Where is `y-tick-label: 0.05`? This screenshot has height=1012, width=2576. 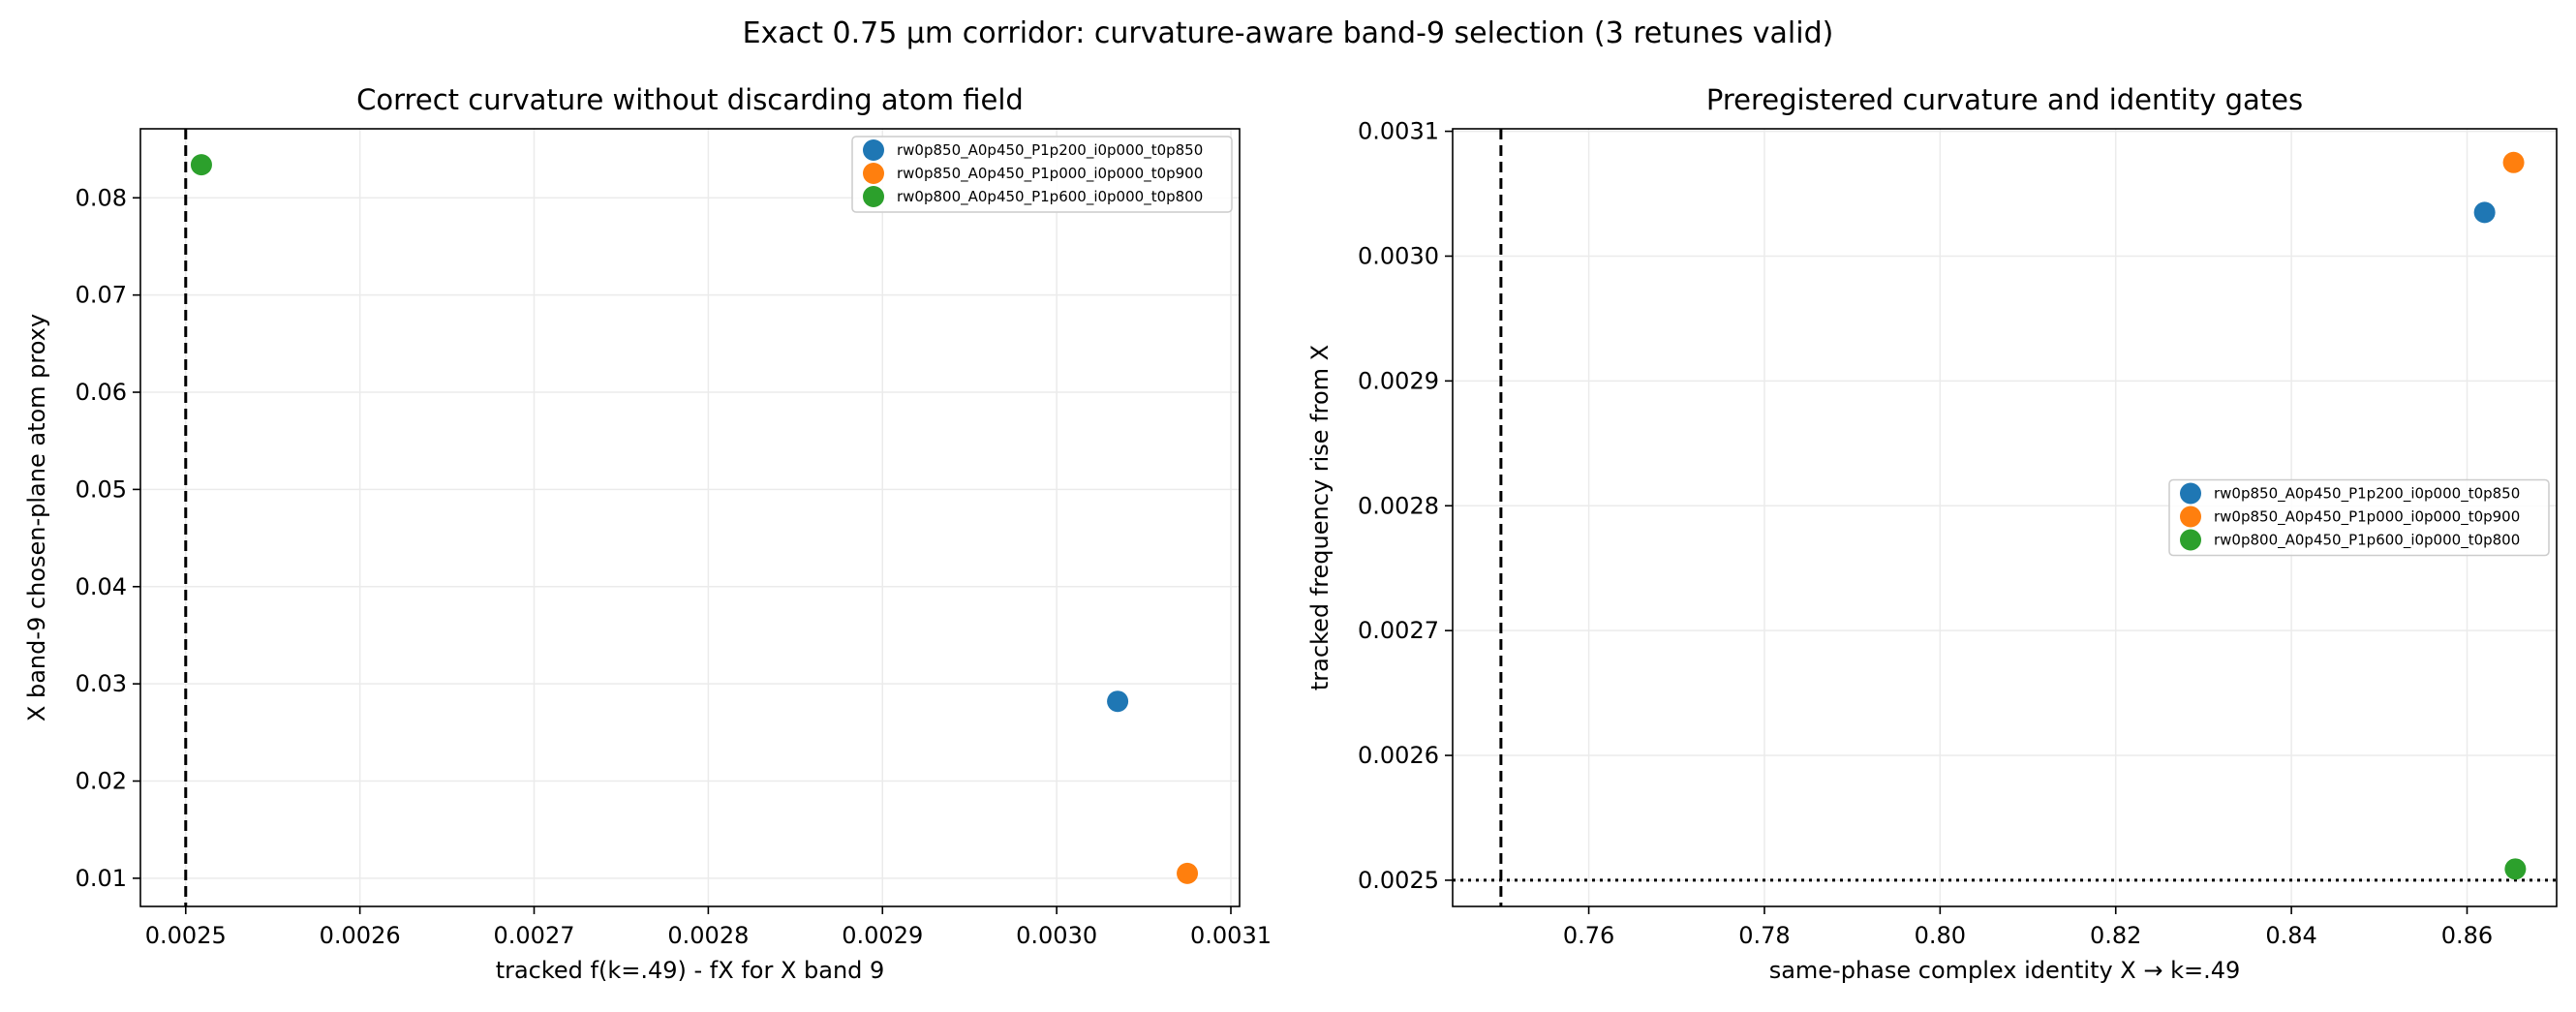 y-tick-label: 0.05 is located at coordinates (101, 489).